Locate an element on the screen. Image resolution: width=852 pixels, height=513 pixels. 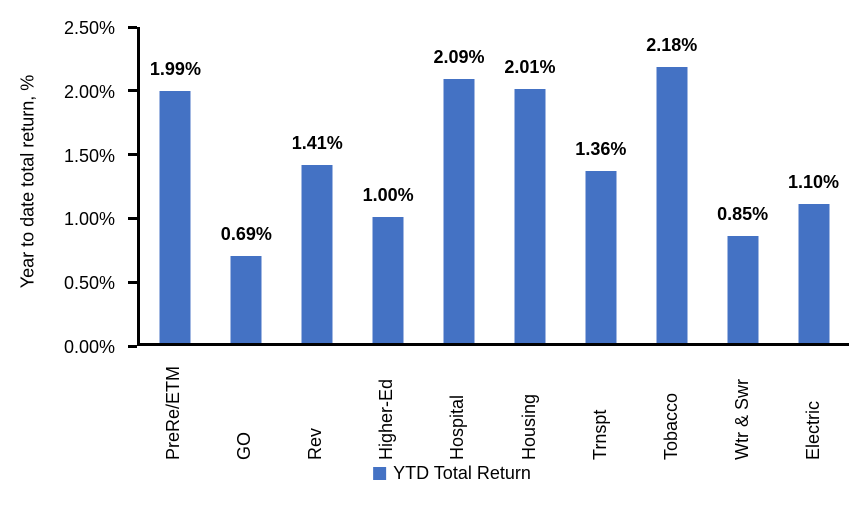
x-tick-label: Electric is located at coordinates (813, 430).